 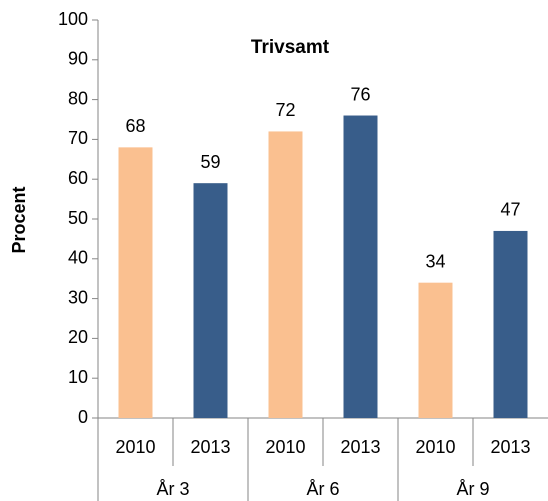 I want to click on group-label: År 9, so click(x=472, y=489).